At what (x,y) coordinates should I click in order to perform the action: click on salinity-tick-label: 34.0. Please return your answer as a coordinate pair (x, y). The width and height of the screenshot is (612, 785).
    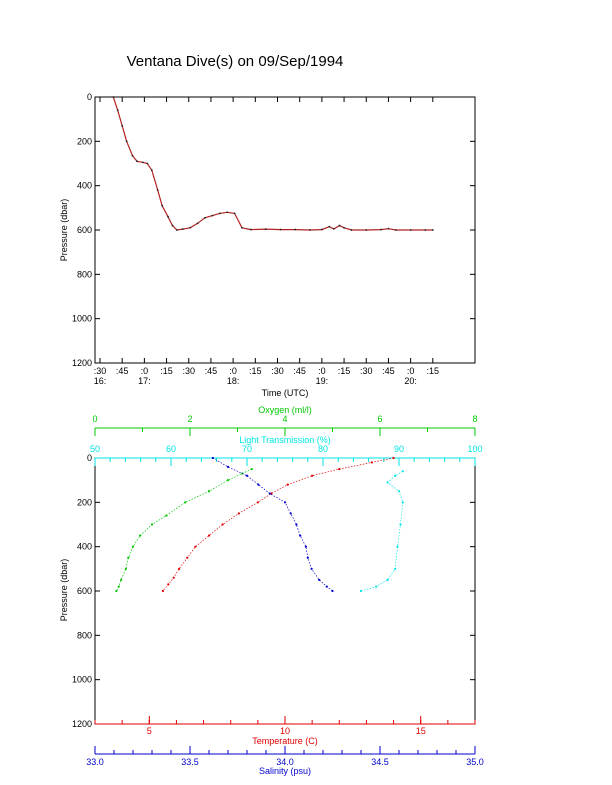
    Looking at the image, I should click on (285, 762).